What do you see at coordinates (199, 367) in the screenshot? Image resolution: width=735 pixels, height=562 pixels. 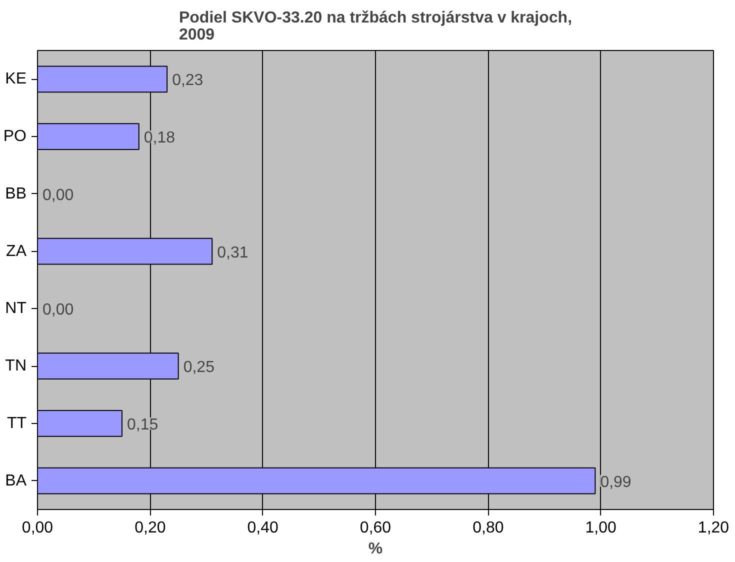 I see `data-label: 0,25` at bounding box center [199, 367].